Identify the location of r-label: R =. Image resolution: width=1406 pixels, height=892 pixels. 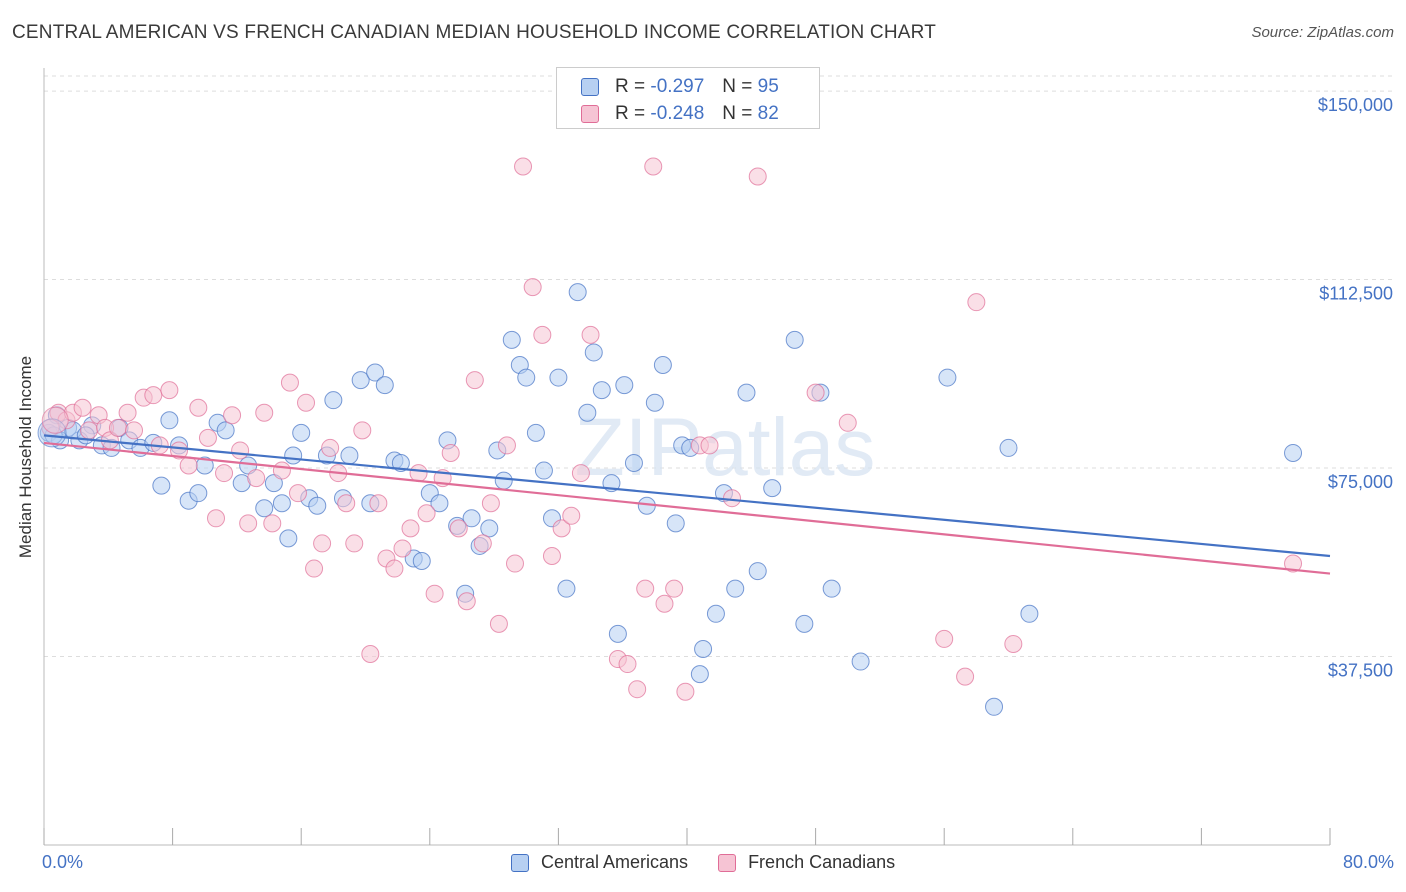
(630, 86).